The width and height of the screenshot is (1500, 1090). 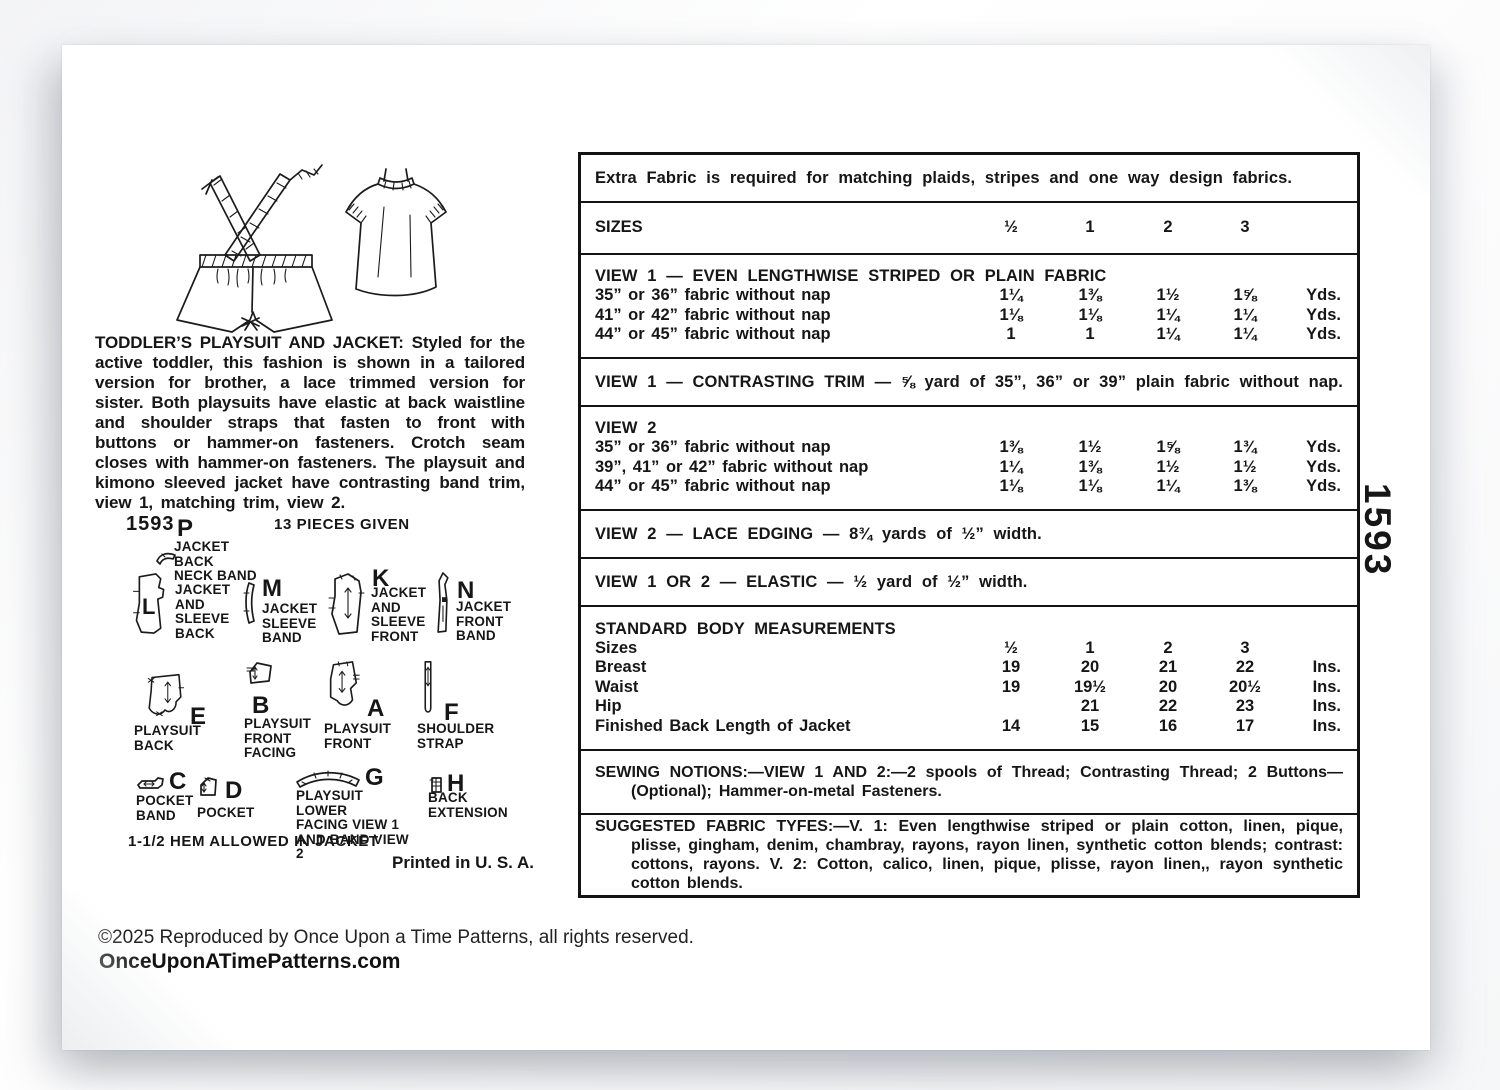 What do you see at coordinates (254, 248) in the screenshot?
I see `playsuit-illustration` at bounding box center [254, 248].